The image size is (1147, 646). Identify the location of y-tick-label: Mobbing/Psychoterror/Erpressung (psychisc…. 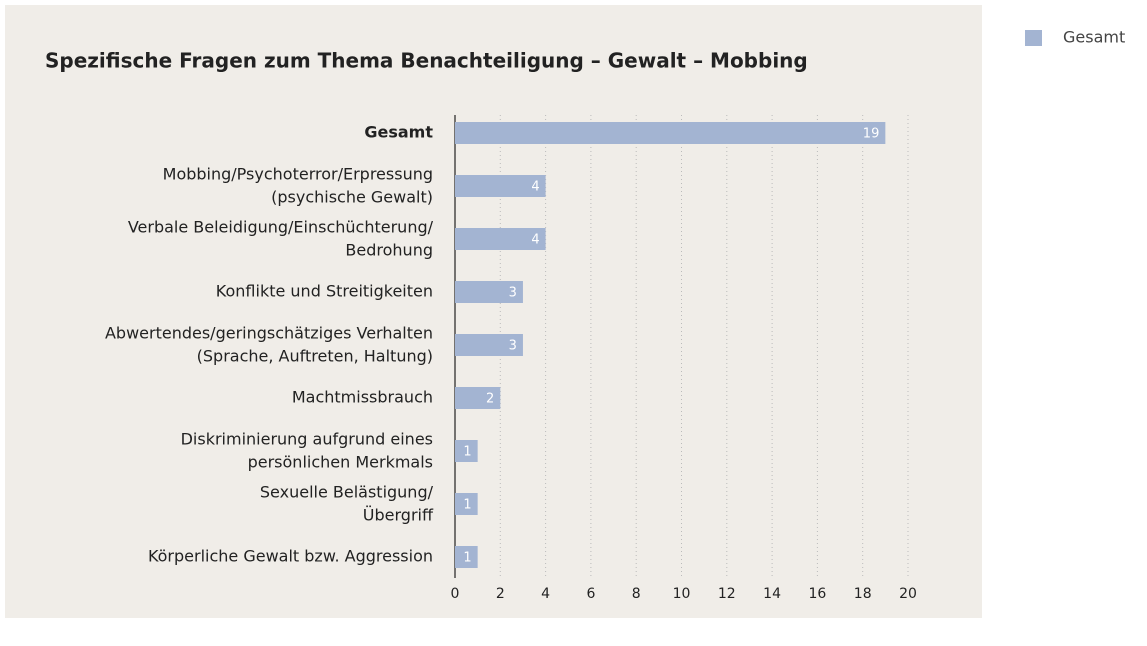
(298, 185).